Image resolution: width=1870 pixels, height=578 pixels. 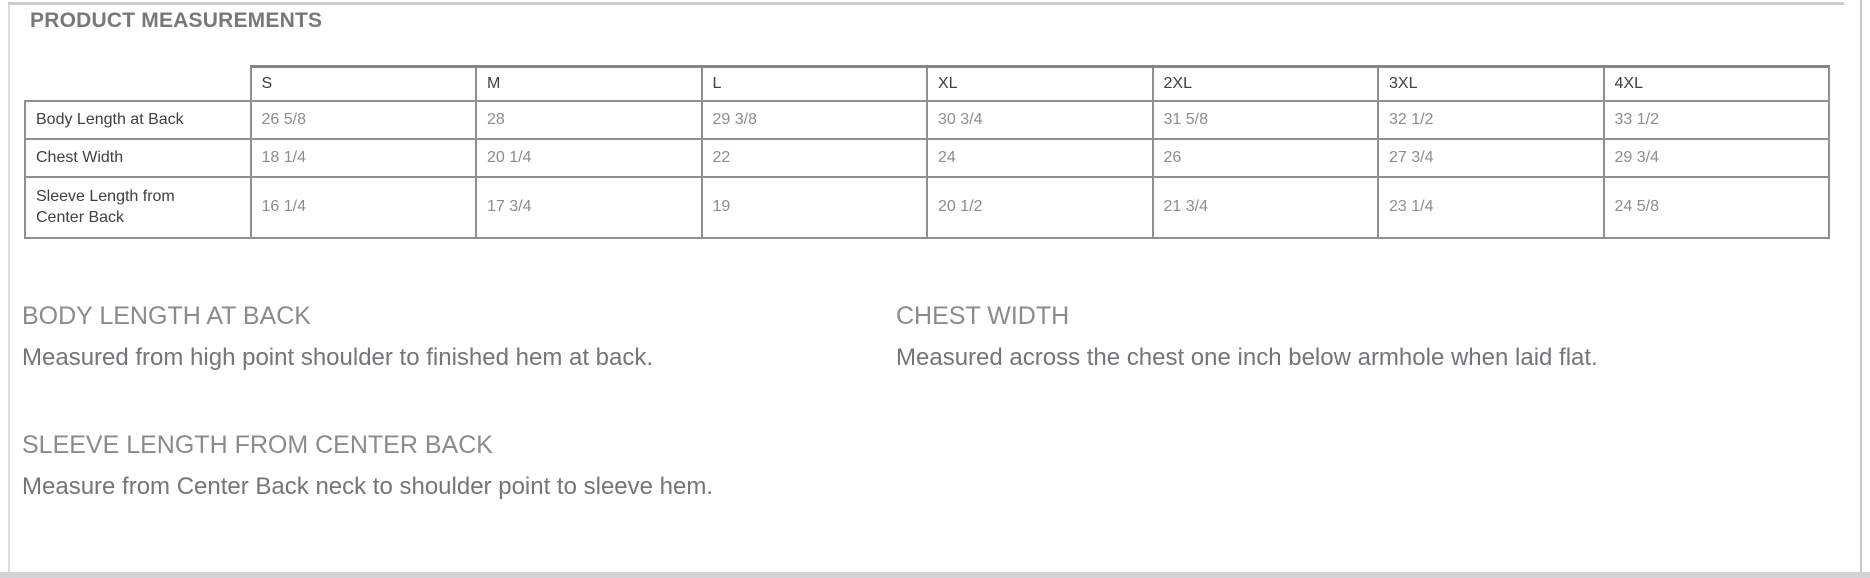 What do you see at coordinates (1861, 286) in the screenshot?
I see `panel-right-border` at bounding box center [1861, 286].